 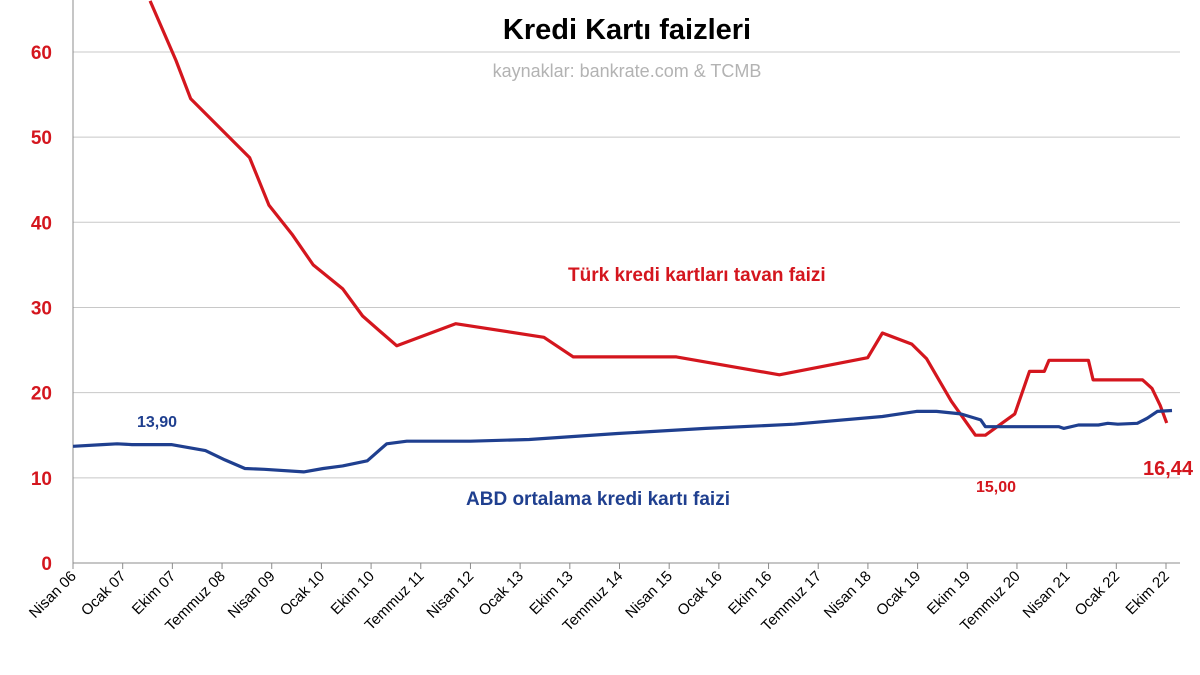 I want to click on x-tick-label: Ocak 22, so click(x=1098, y=594).